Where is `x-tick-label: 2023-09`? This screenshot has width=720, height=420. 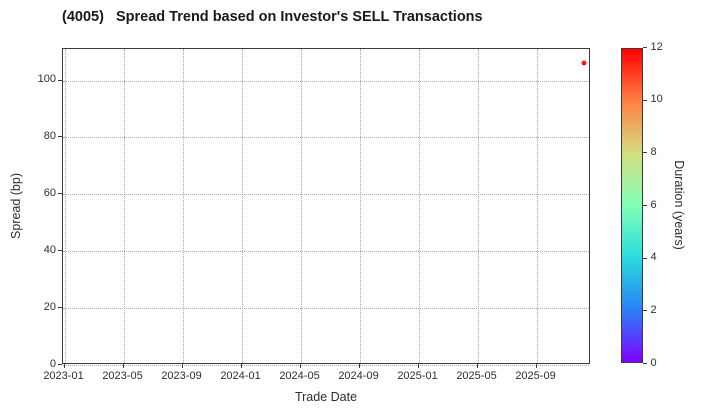
x-tick-label: 2023-09 is located at coordinates (181, 375).